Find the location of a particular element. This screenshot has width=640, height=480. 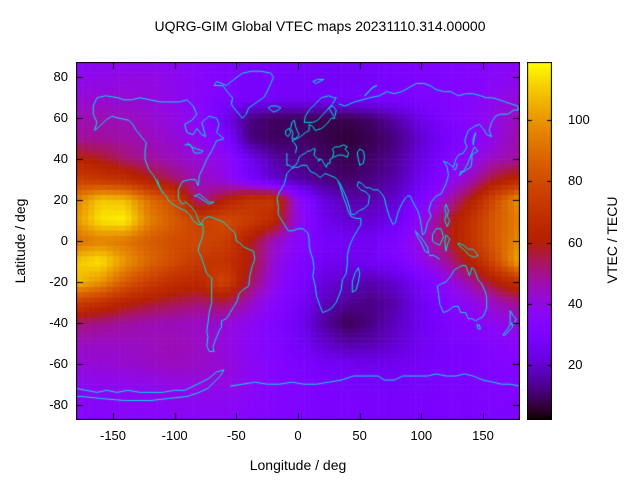

y-tick-label: 60 is located at coordinates (60, 118).